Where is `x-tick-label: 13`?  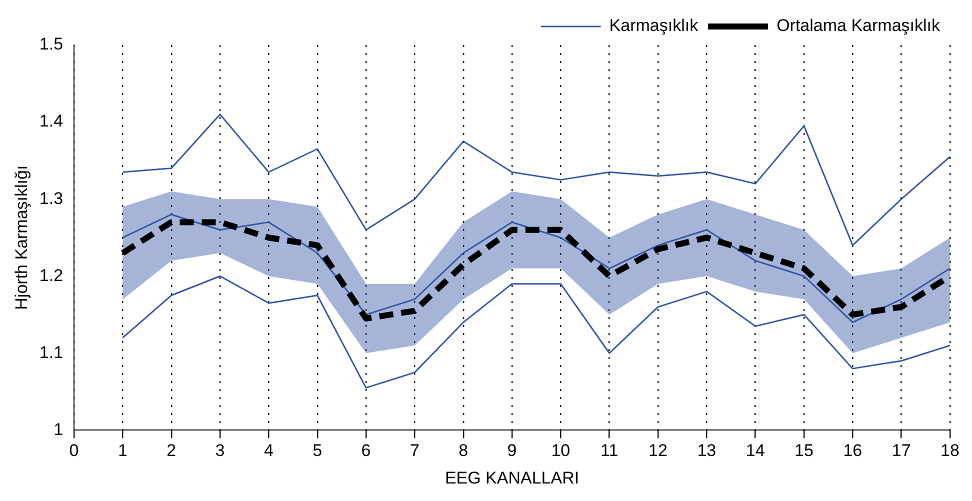
x-tick-label: 13 is located at coordinates (706, 450).